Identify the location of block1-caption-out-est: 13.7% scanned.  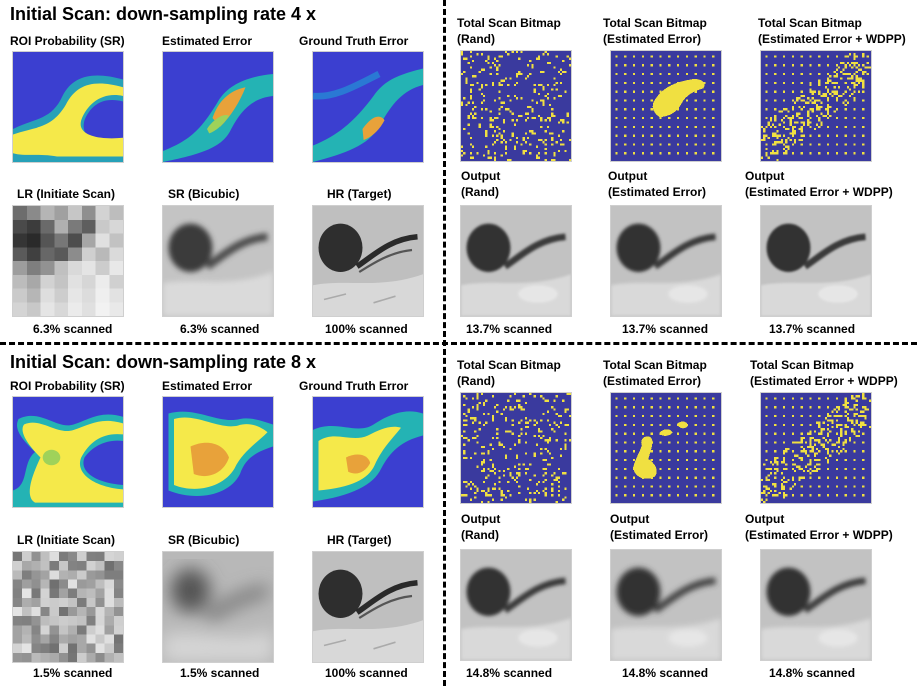
(665, 329).